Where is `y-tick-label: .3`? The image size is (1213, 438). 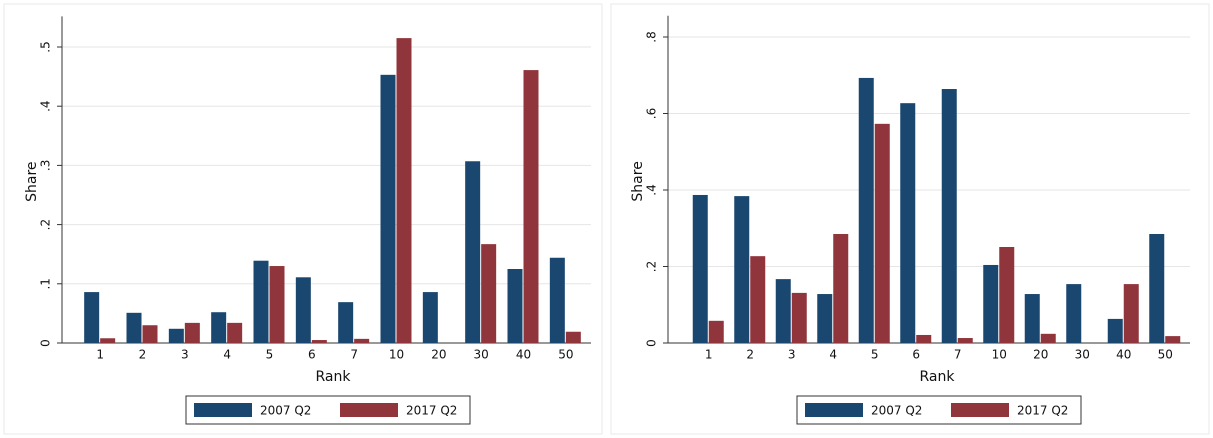
y-tick-label: .3 is located at coordinates (46, 165).